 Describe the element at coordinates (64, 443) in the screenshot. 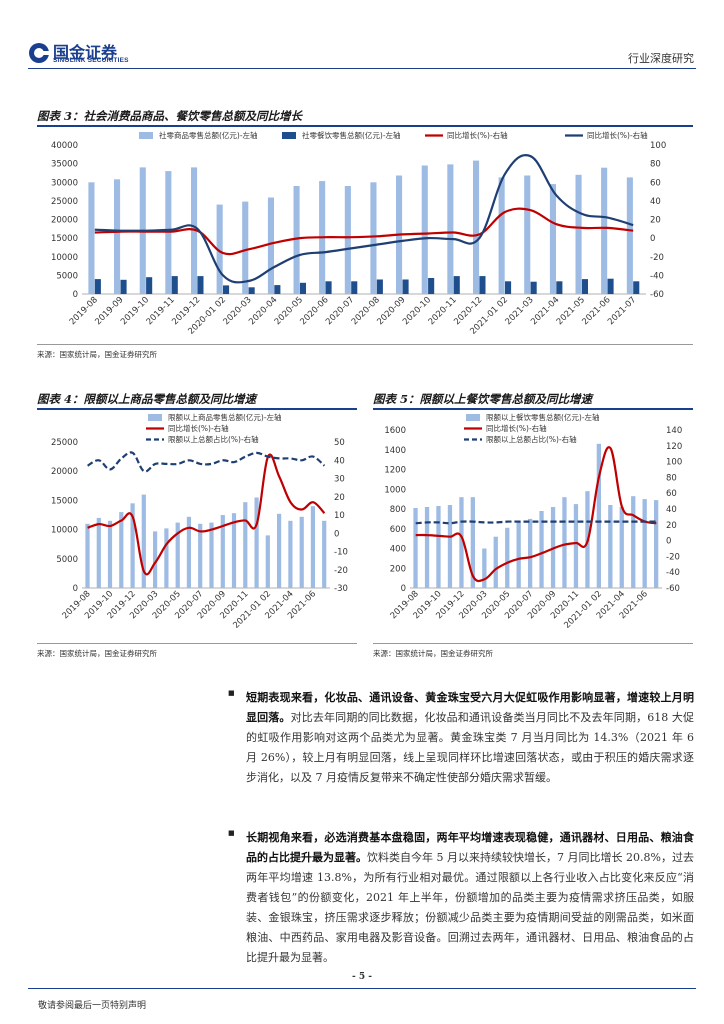

I see `y-left-tick-label: 25000` at that location.